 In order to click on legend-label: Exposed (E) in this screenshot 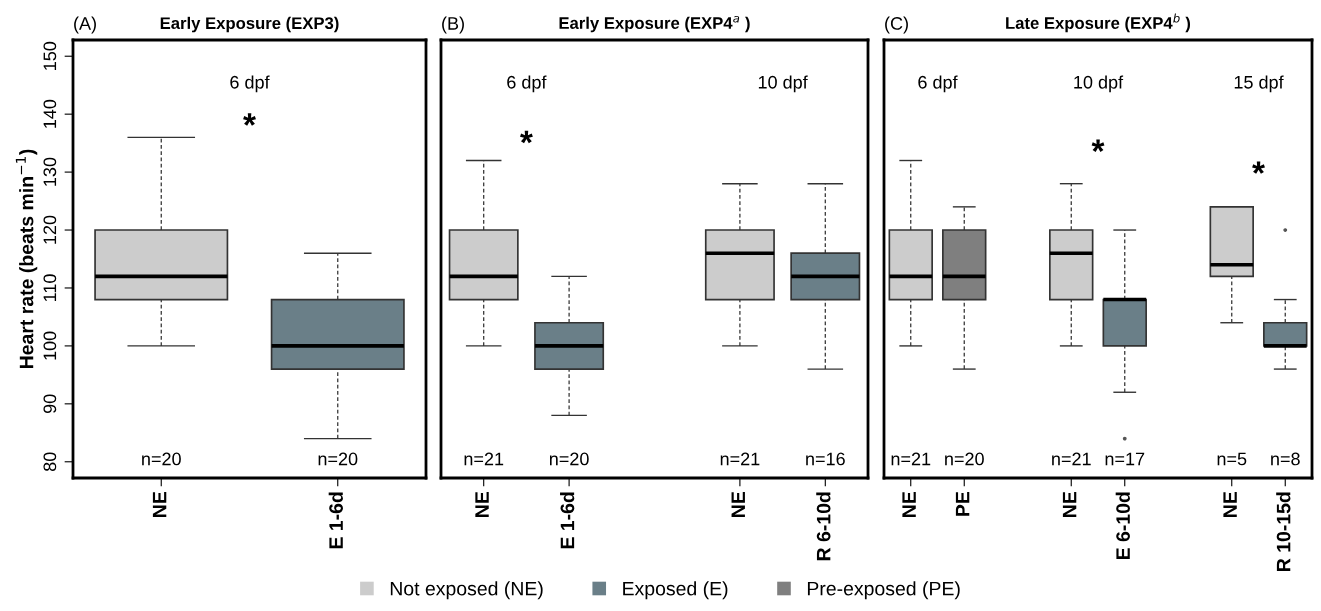, I will do `click(675, 590)`.